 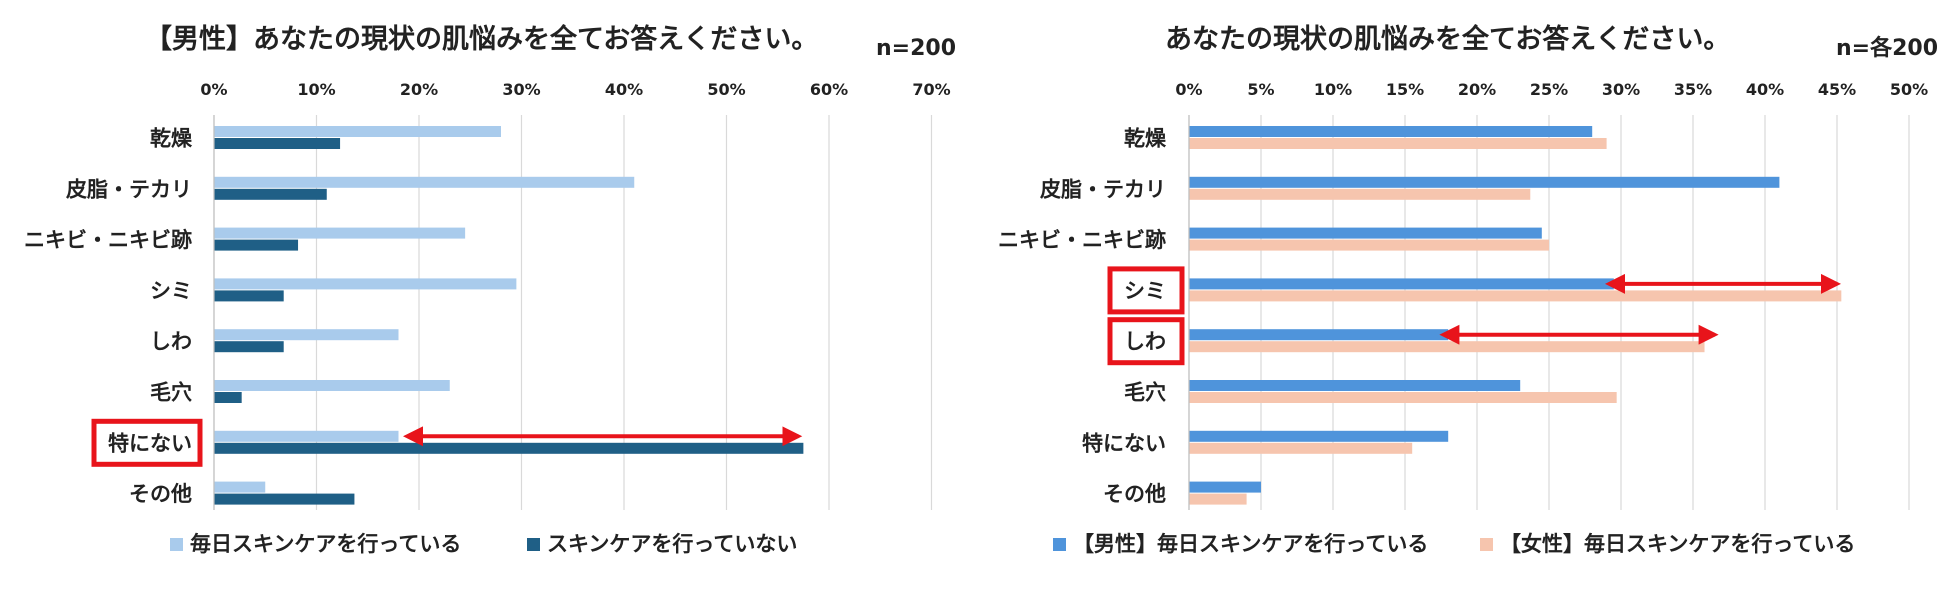 What do you see at coordinates (325, 544) in the screenshot?
I see `legend-label: 毎日スキンケアを行っている` at bounding box center [325, 544].